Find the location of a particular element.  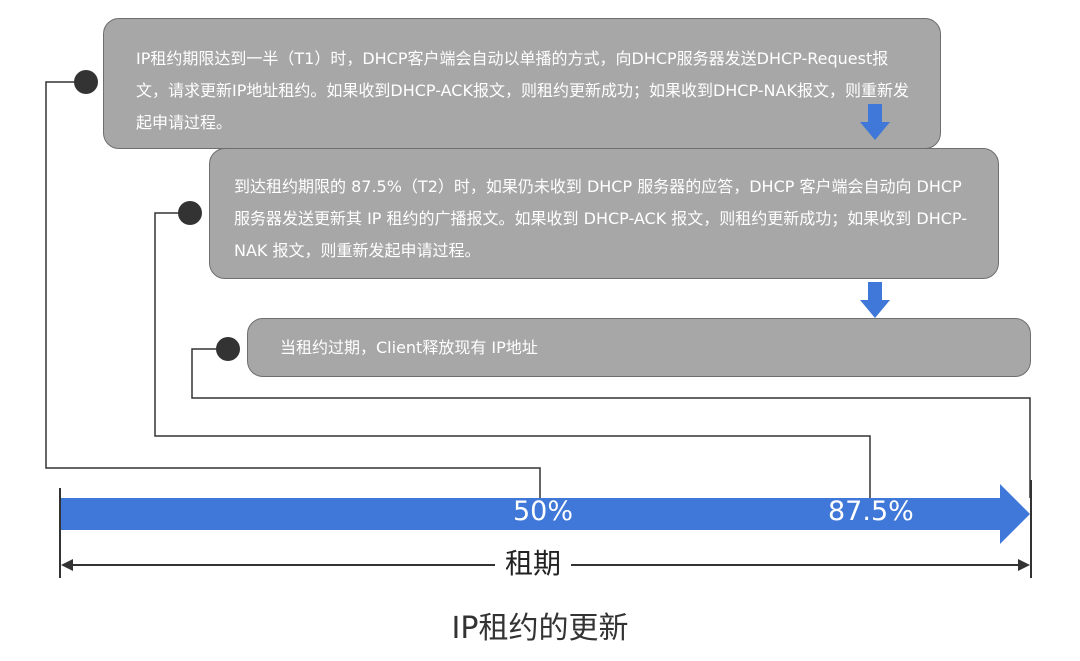

lease-arrowhead-left is located at coordinates (67, 565).